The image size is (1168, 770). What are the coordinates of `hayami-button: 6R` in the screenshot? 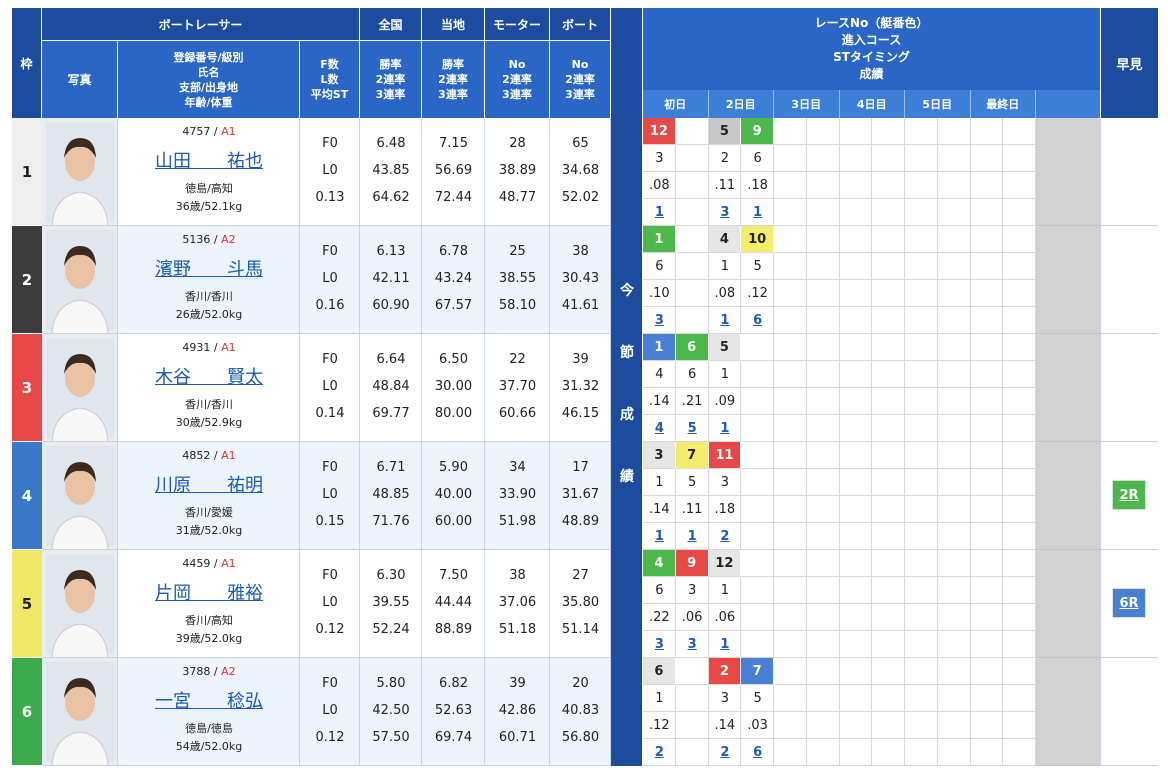 It's located at (1129, 603).